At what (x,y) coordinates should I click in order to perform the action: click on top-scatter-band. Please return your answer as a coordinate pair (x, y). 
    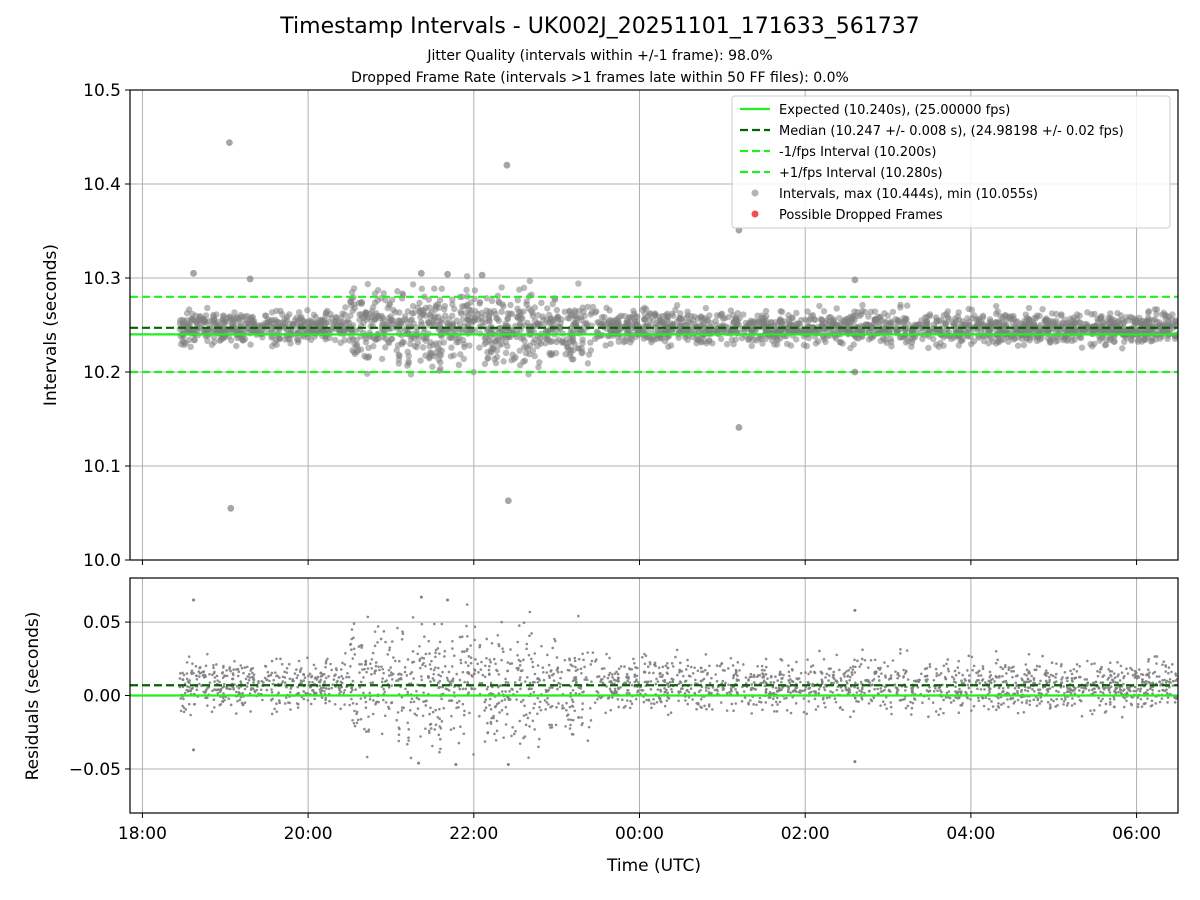
    Looking at the image, I should click on (677, 325).